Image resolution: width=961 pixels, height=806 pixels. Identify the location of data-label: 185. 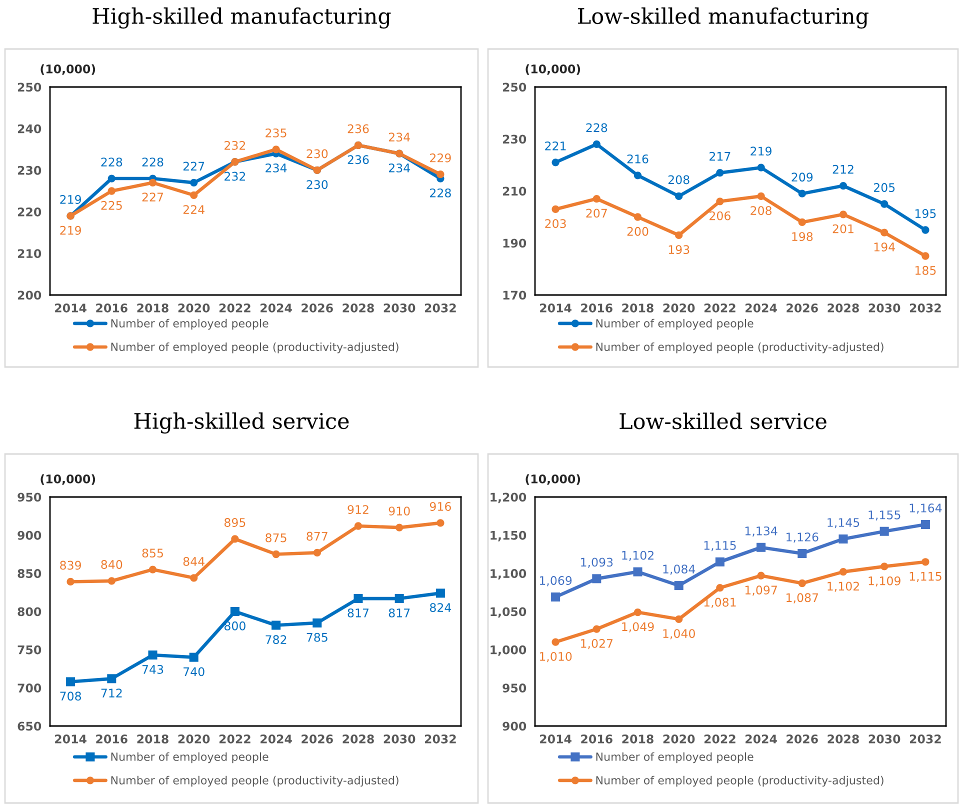
(925, 270).